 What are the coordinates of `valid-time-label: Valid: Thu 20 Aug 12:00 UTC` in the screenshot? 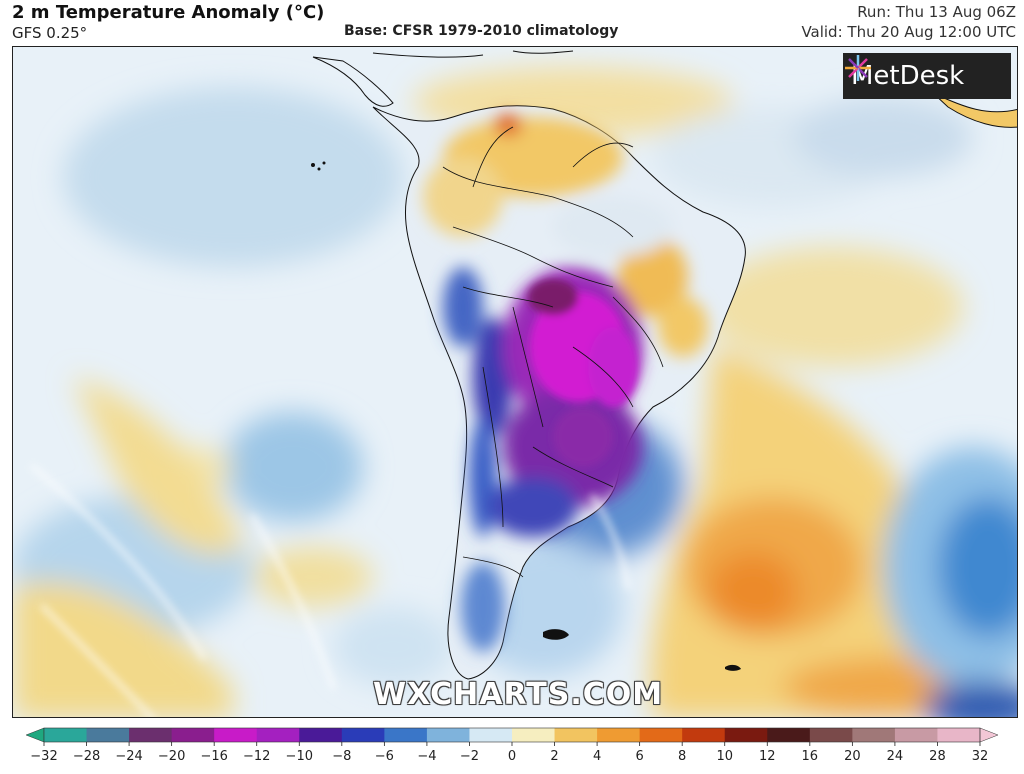 It's located at (908, 32).